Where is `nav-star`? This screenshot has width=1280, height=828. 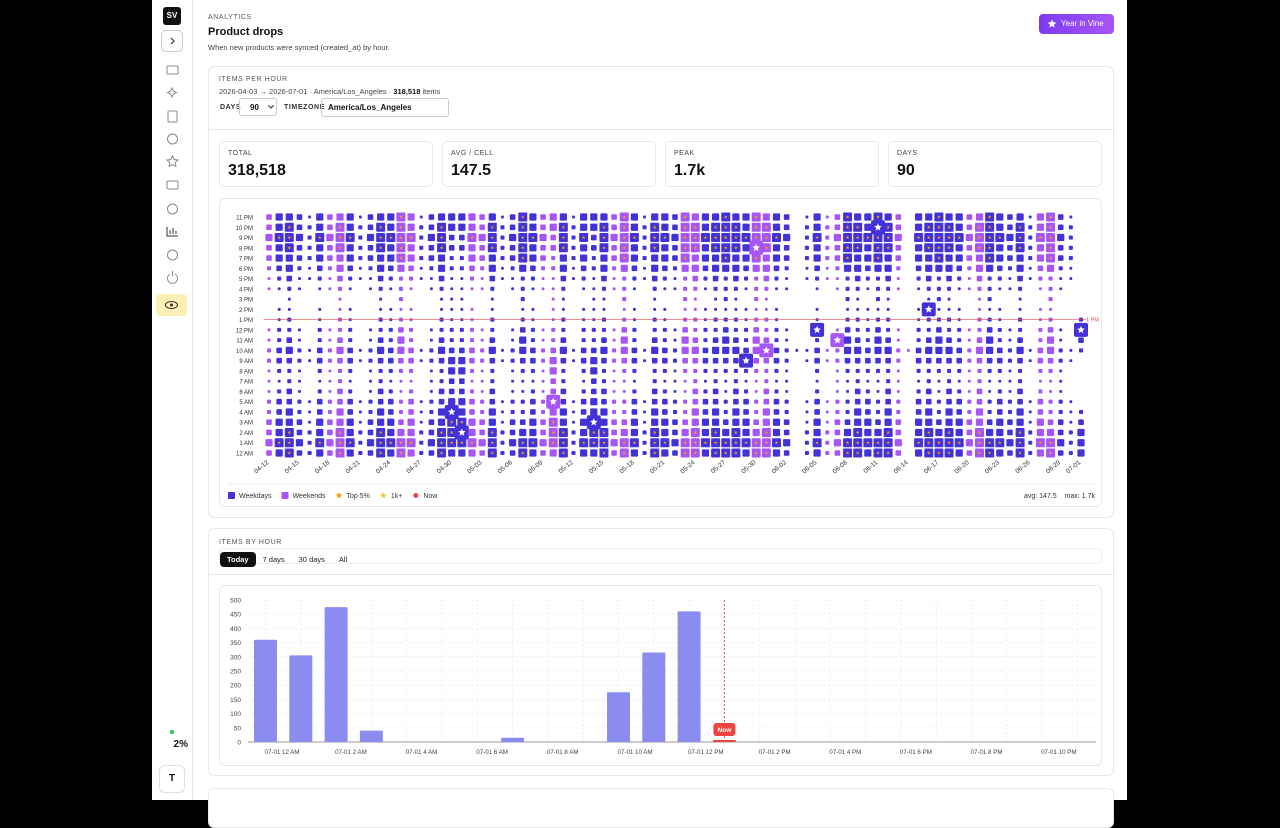
nav-star is located at coordinates (172, 161).